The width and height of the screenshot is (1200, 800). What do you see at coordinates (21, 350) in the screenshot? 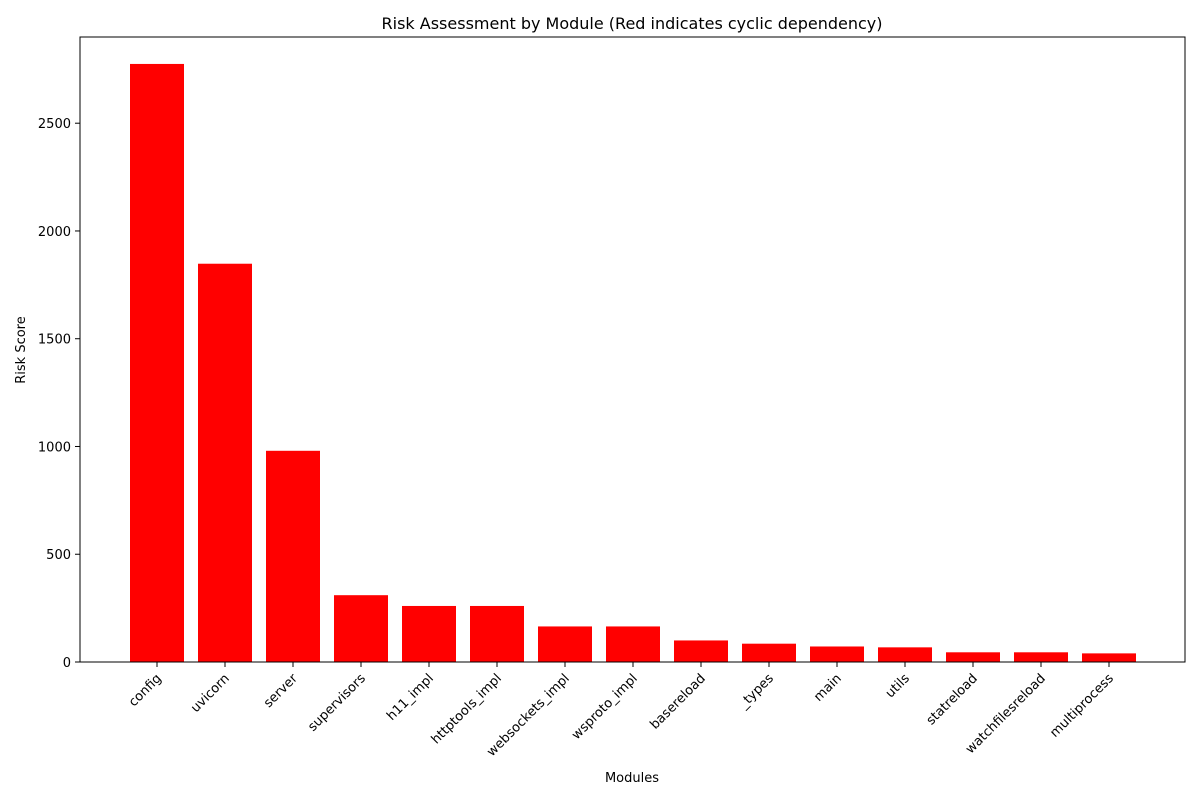
I see `y-axis-label: Risk Score` at bounding box center [21, 350].